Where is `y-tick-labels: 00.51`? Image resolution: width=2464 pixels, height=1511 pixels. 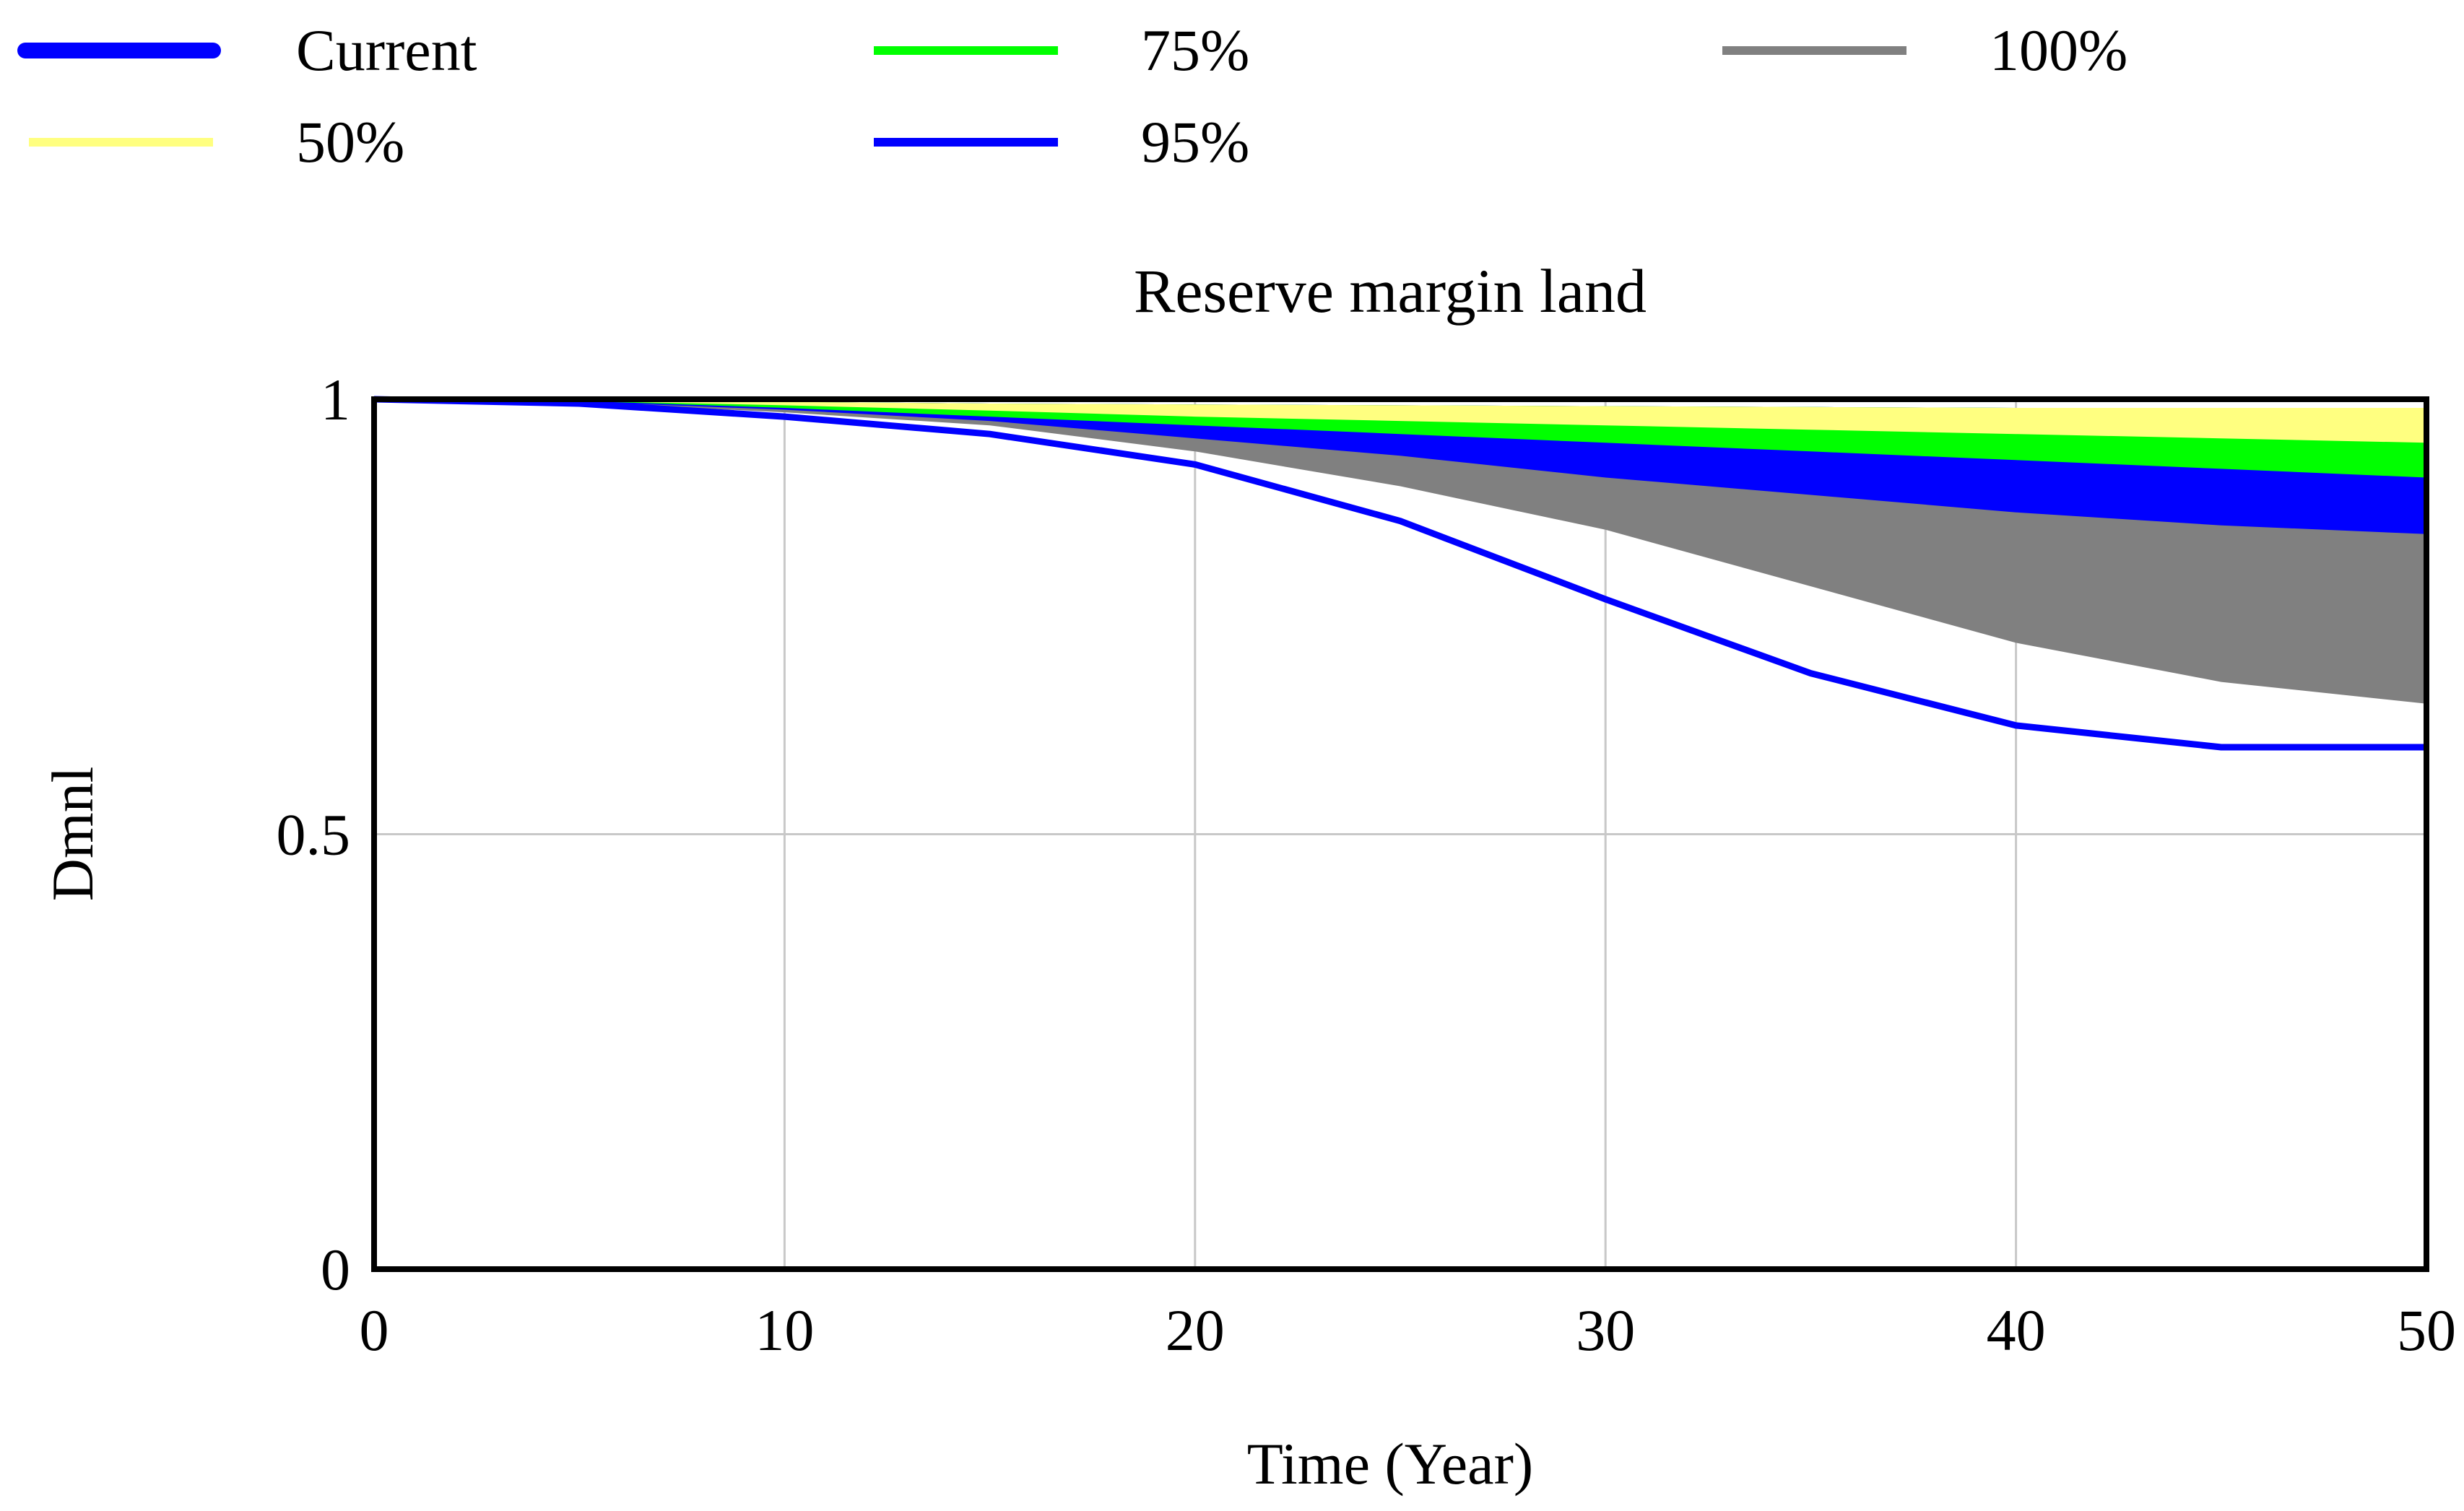
y-tick-labels: 00.51 is located at coordinates (314, 834).